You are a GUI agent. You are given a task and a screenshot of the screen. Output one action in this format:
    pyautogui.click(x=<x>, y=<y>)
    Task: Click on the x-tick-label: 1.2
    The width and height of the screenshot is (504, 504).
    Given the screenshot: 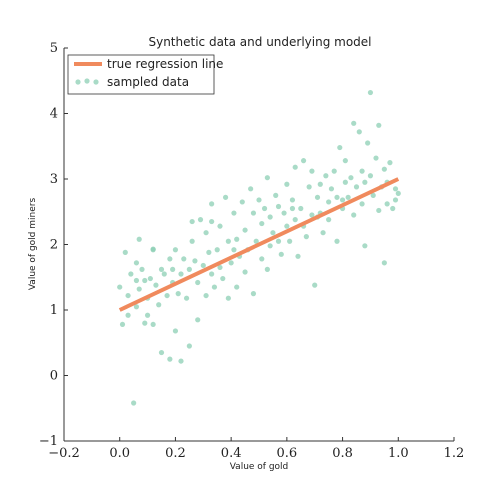 What is the action you would take?
    pyautogui.click(x=454, y=453)
    